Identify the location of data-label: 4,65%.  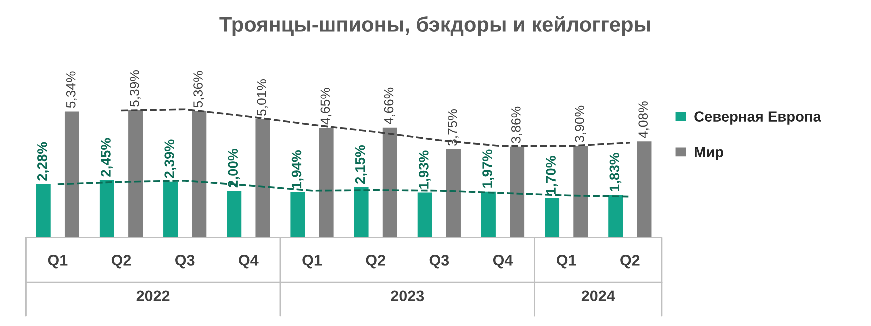
(326, 106).